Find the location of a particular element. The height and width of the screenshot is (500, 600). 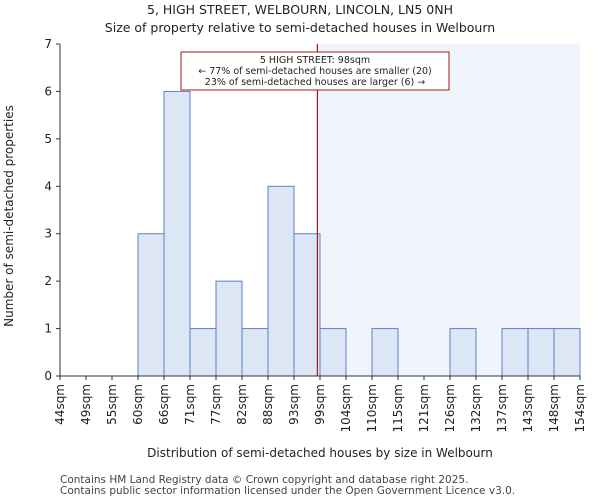

y-tick-label: 4 is located at coordinates (48, 186).